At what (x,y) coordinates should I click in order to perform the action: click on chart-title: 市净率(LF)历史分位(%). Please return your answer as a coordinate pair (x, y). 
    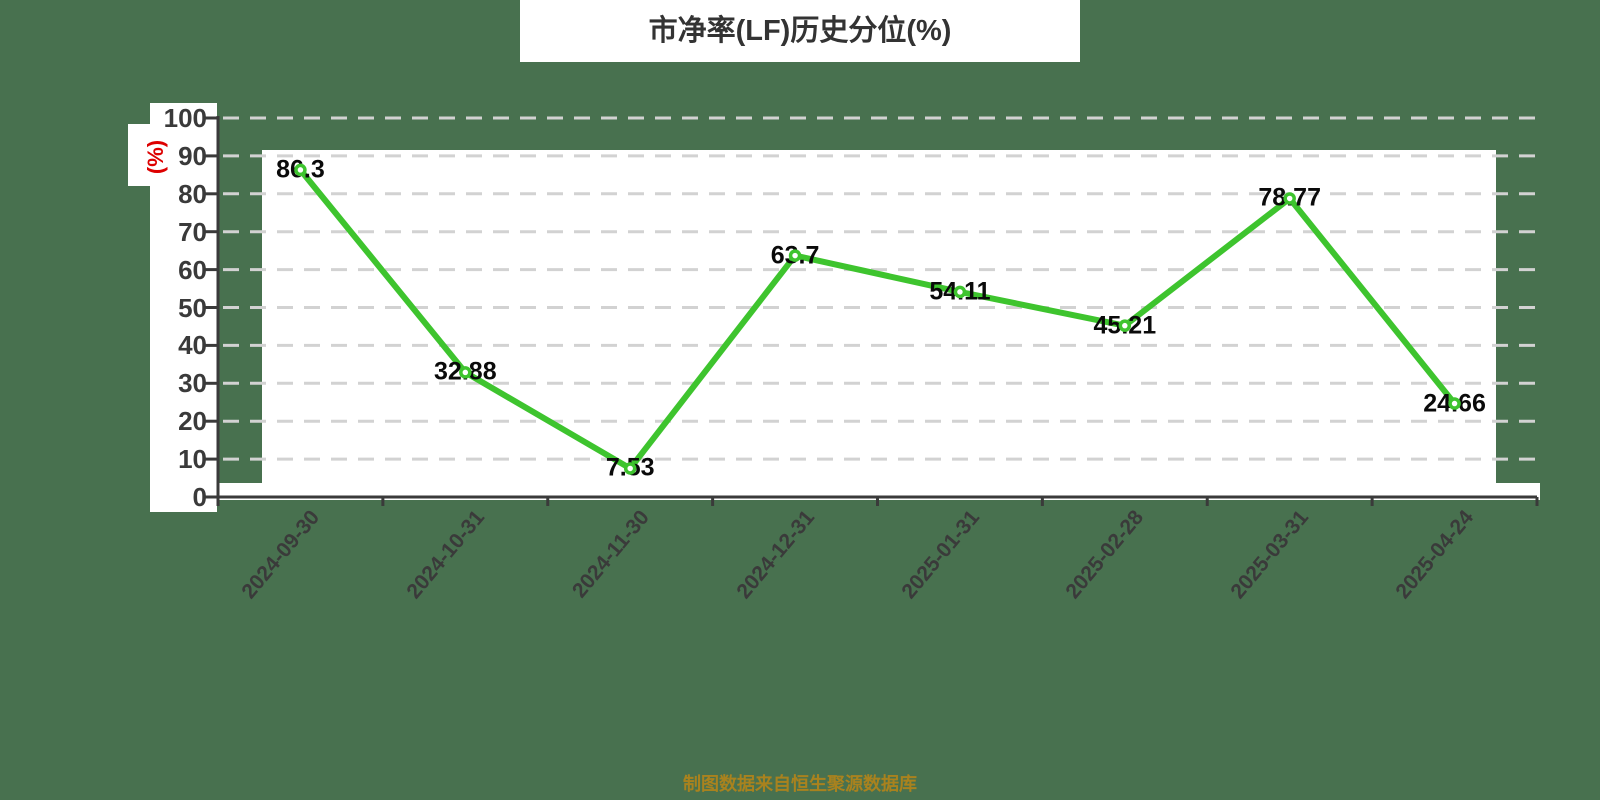
    Looking at the image, I should click on (800, 31).